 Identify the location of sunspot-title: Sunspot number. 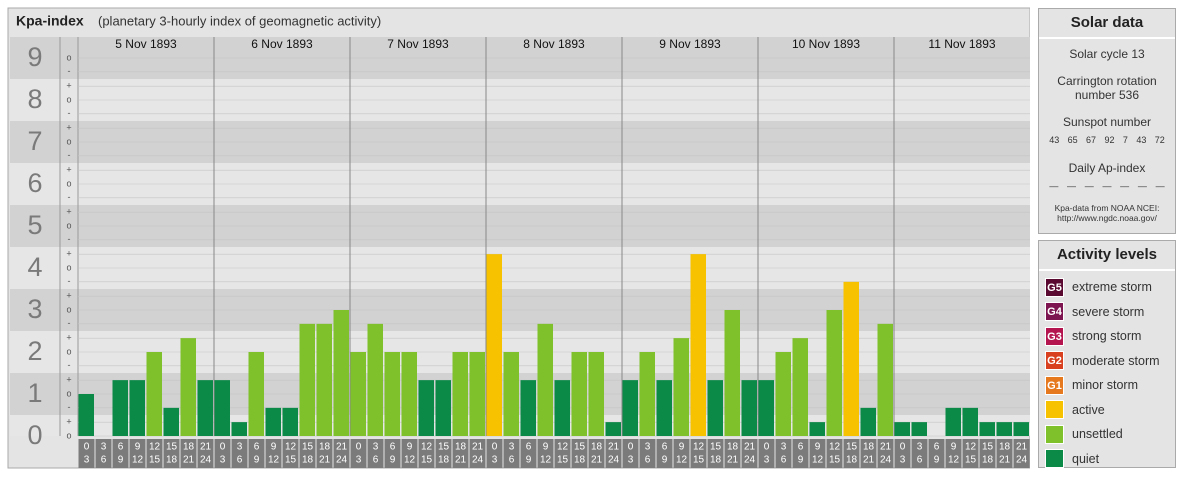
(1107, 122).